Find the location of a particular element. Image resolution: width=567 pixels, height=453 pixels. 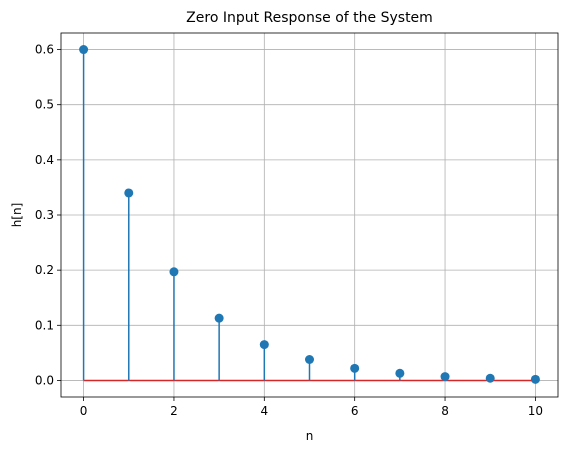

y-tick-label: 0.6 is located at coordinates (44, 50).